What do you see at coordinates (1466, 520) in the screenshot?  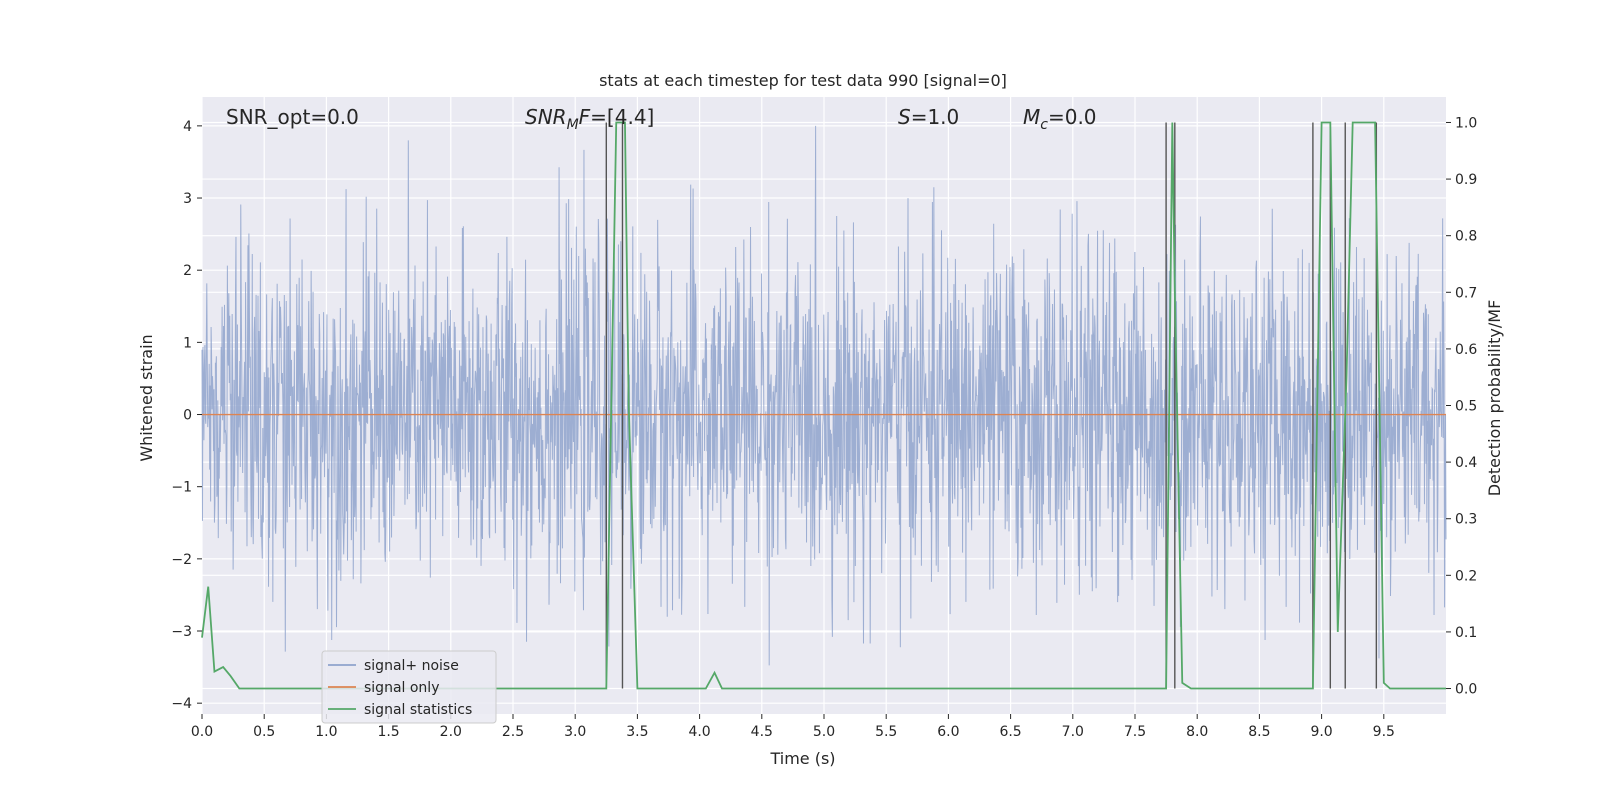 I see `y-right-tick-label: 0.3` at bounding box center [1466, 520].